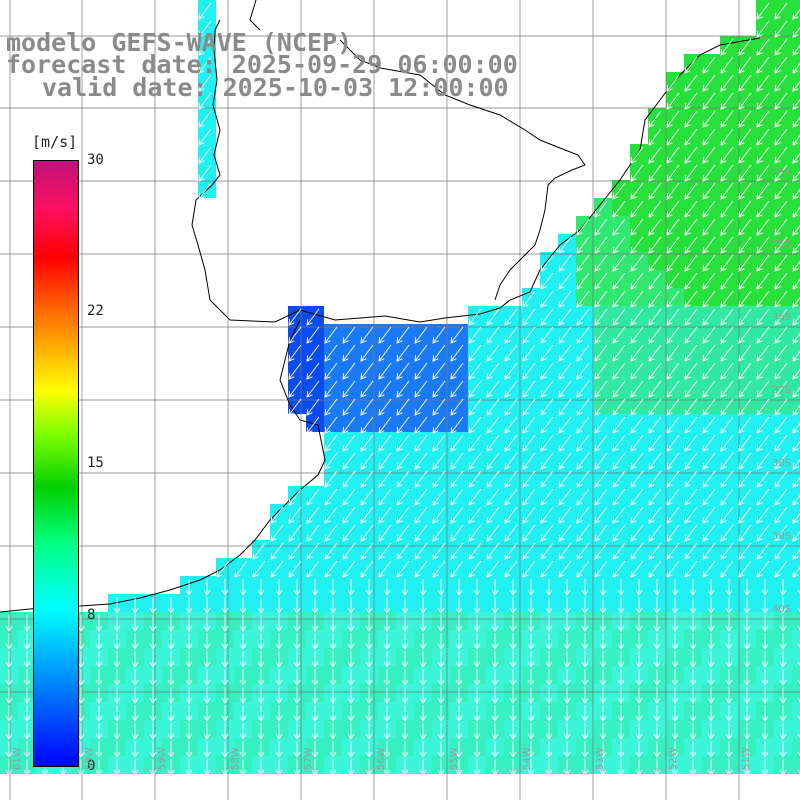 Image resolution: width=800 pixels, height=800 pixels. Describe the element at coordinates (381, 758) in the screenshot. I see `lon-label: 56W` at that location.